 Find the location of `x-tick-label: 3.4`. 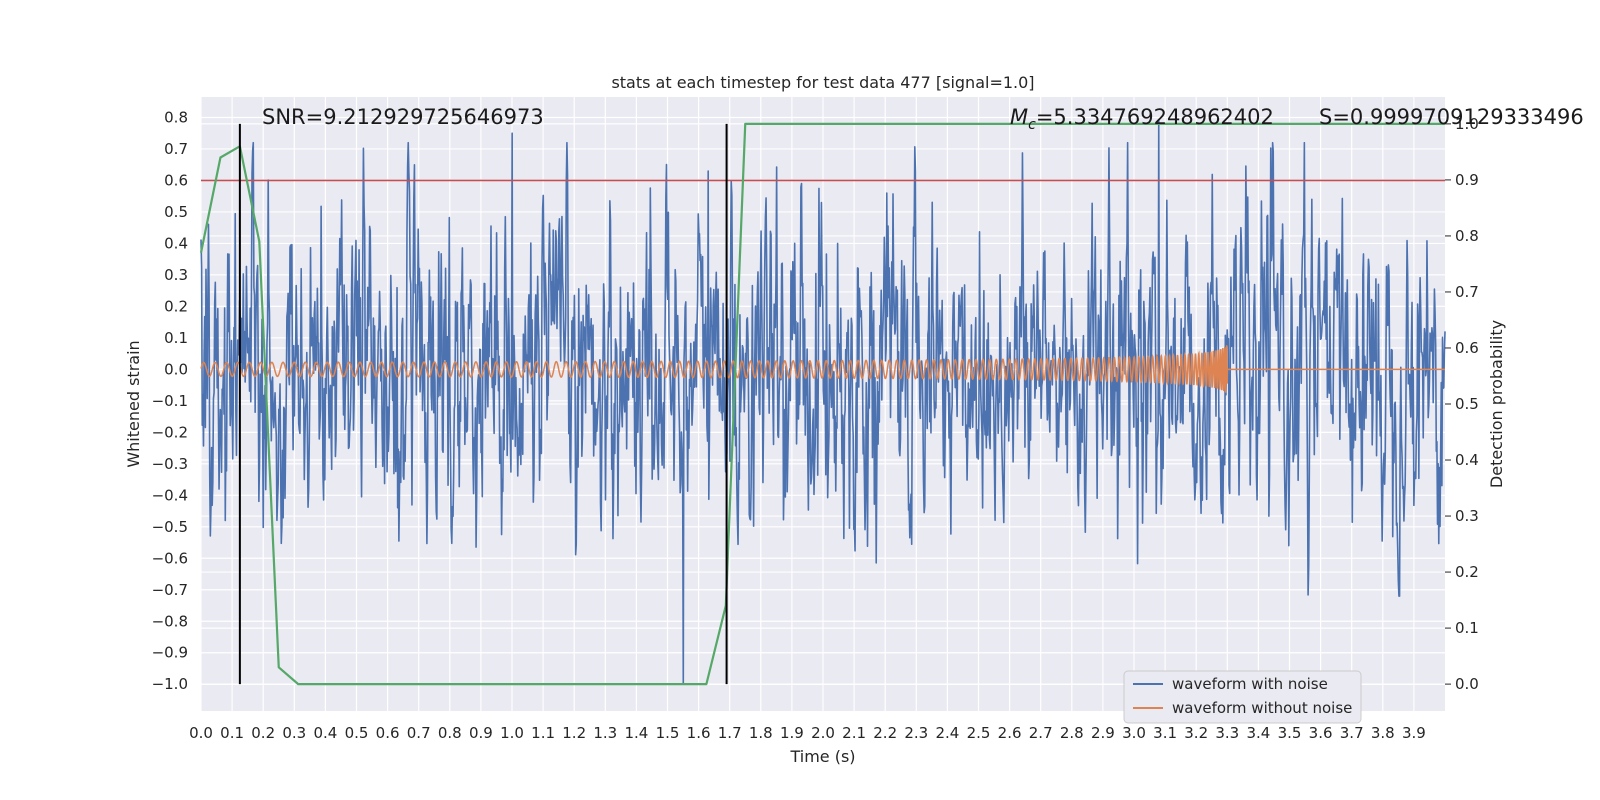

x-tick-label: 3.4 is located at coordinates (1258, 733).